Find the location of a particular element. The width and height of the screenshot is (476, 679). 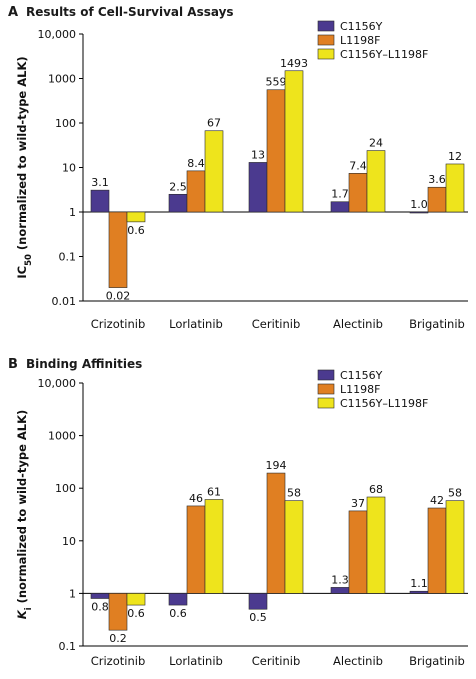

data-label: 1.3 is located at coordinates (340, 579).